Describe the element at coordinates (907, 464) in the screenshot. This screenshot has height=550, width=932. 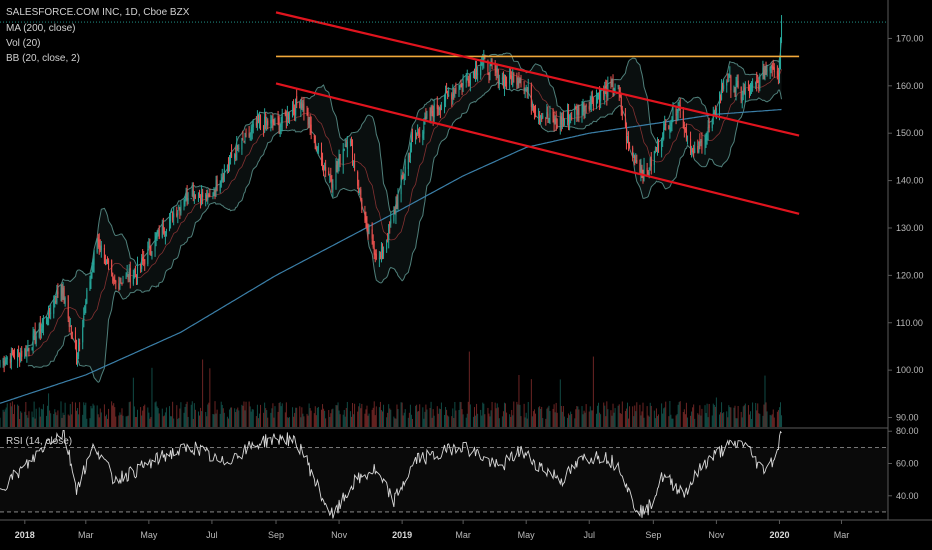
I see `rsi-tick-label-1: 60.00` at that location.